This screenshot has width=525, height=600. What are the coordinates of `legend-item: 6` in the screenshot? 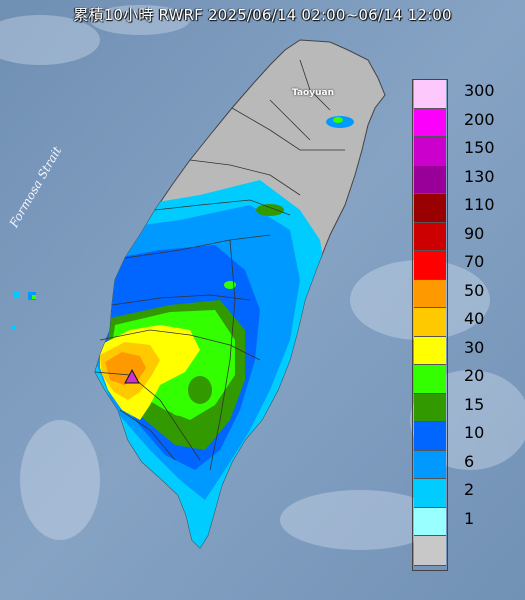 It's located at (458, 464).